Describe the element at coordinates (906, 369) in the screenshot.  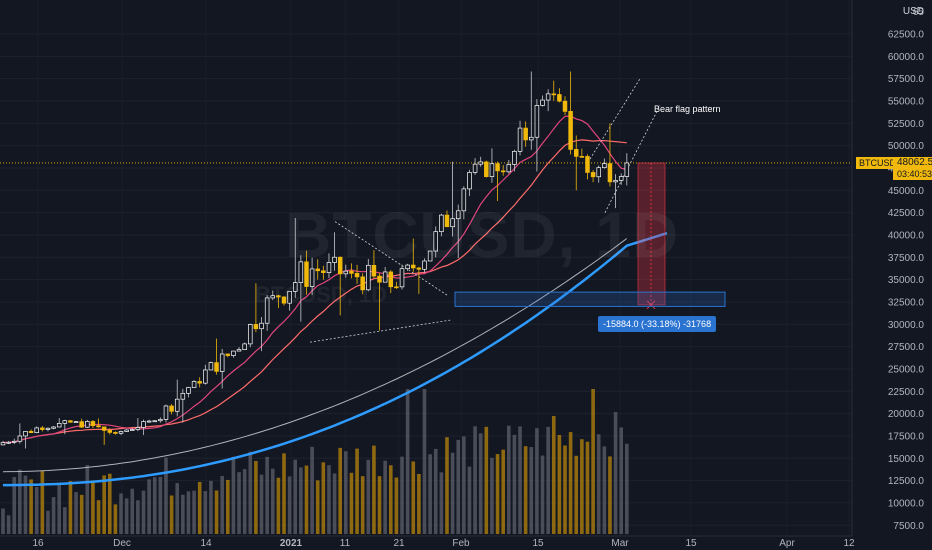
I see `price-tick-label: 25000.0` at that location.